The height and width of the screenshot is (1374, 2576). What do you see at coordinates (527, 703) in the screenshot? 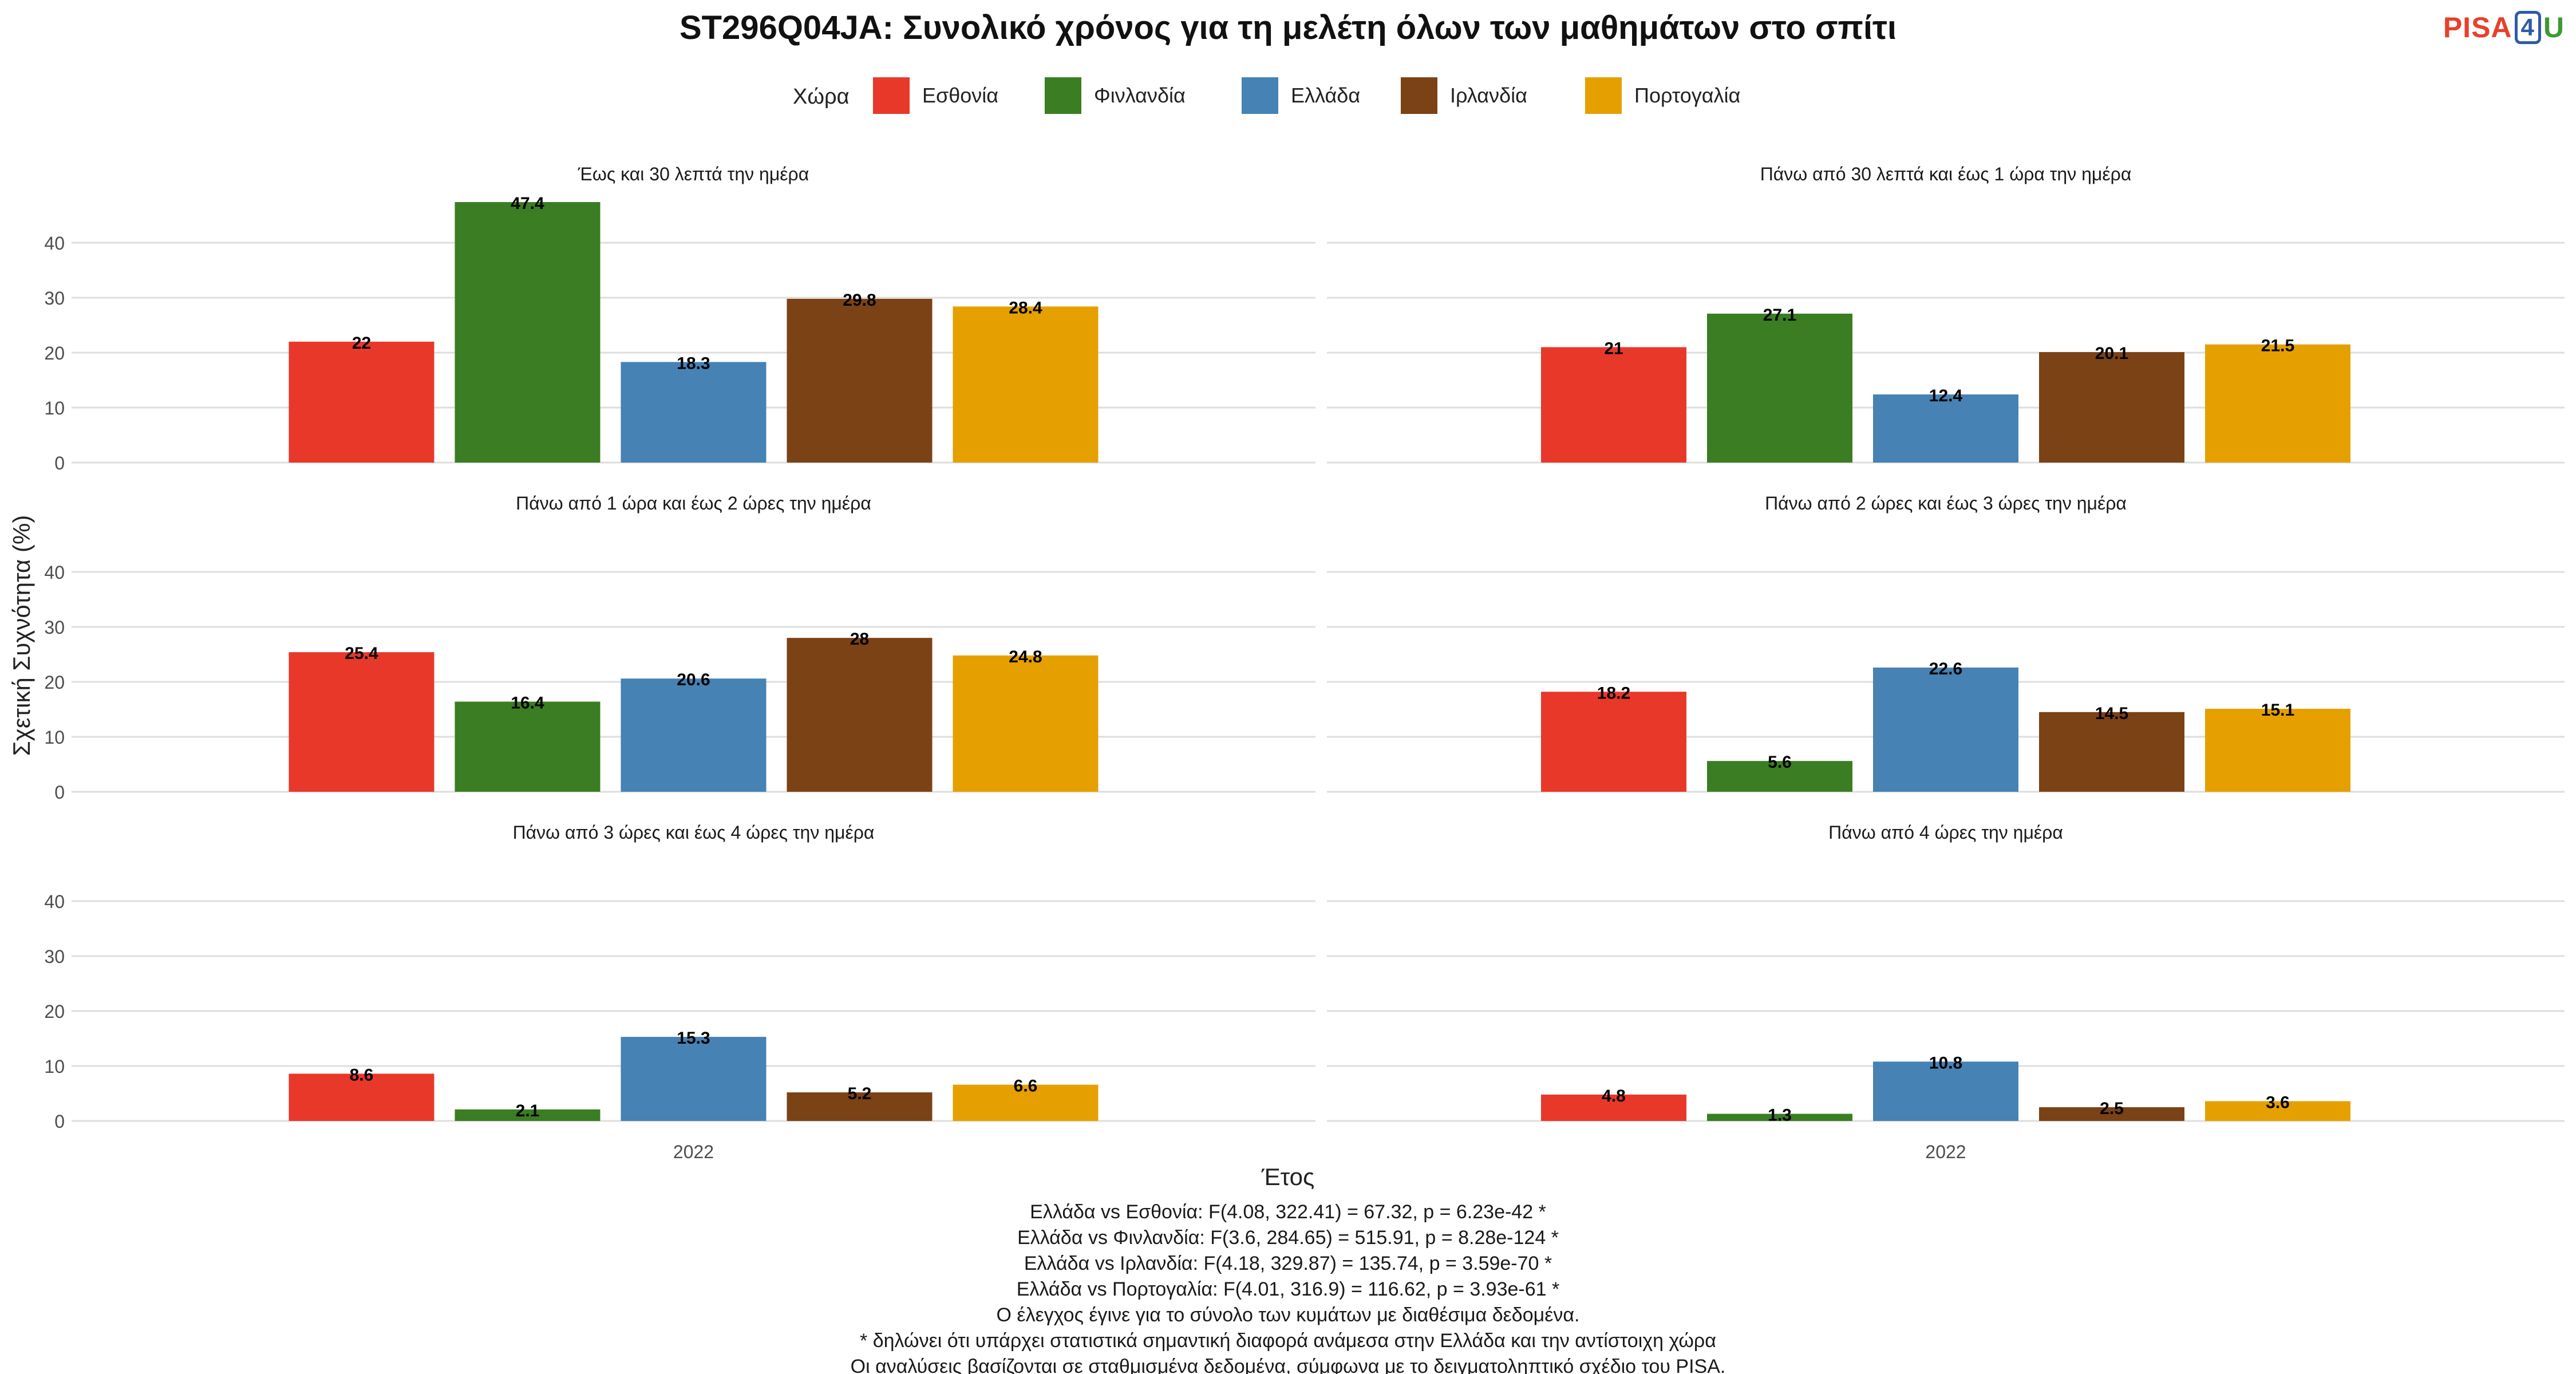
I see `bar-label-3-2: 16.4` at bounding box center [527, 703].